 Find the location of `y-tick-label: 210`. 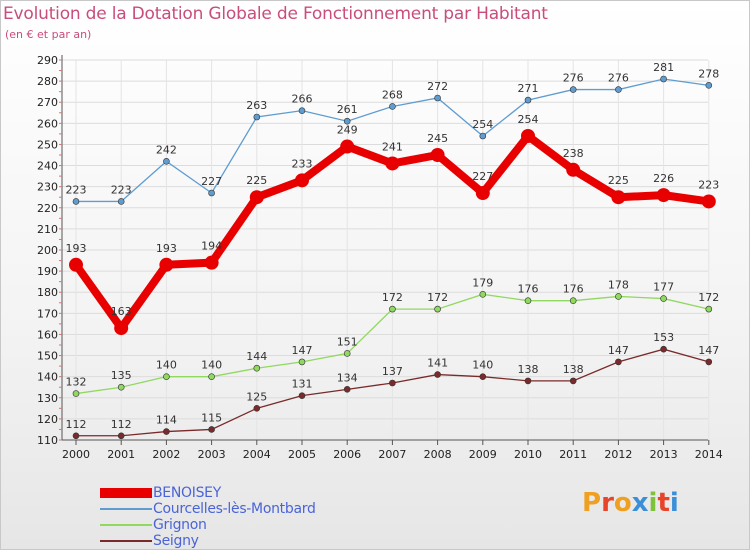

y-tick-label: 210 is located at coordinates (47, 229).